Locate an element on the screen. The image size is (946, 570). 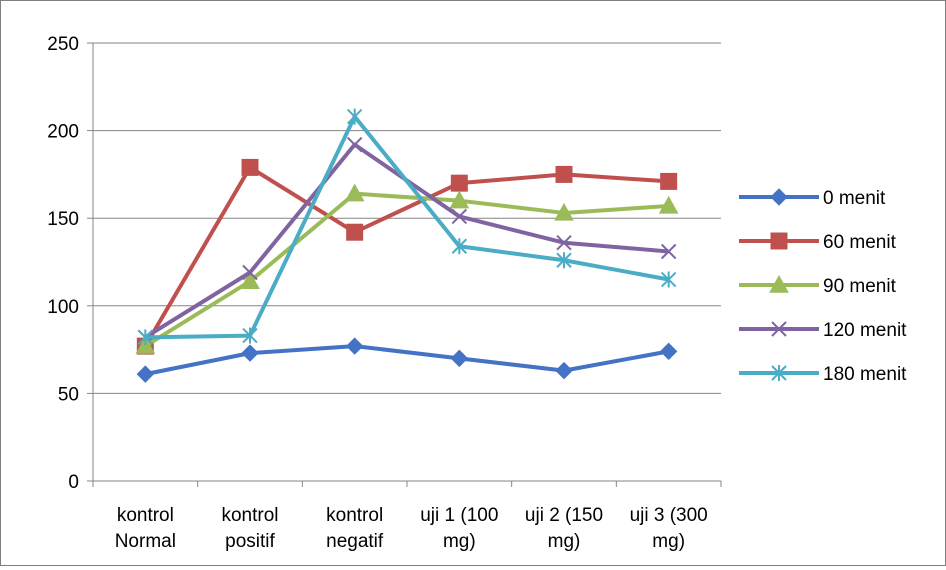
legend-label: 120 menit is located at coordinates (865, 330).